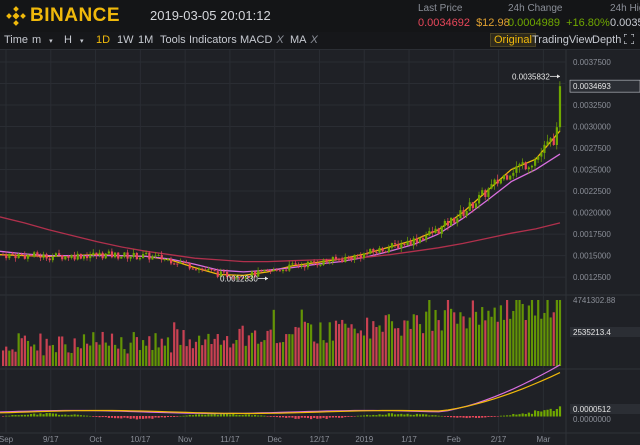 The height and width of the screenshot is (445, 640). Describe the element at coordinates (592, 170) in the screenshot. I see `price-tick-label: 0.0025000` at that location.